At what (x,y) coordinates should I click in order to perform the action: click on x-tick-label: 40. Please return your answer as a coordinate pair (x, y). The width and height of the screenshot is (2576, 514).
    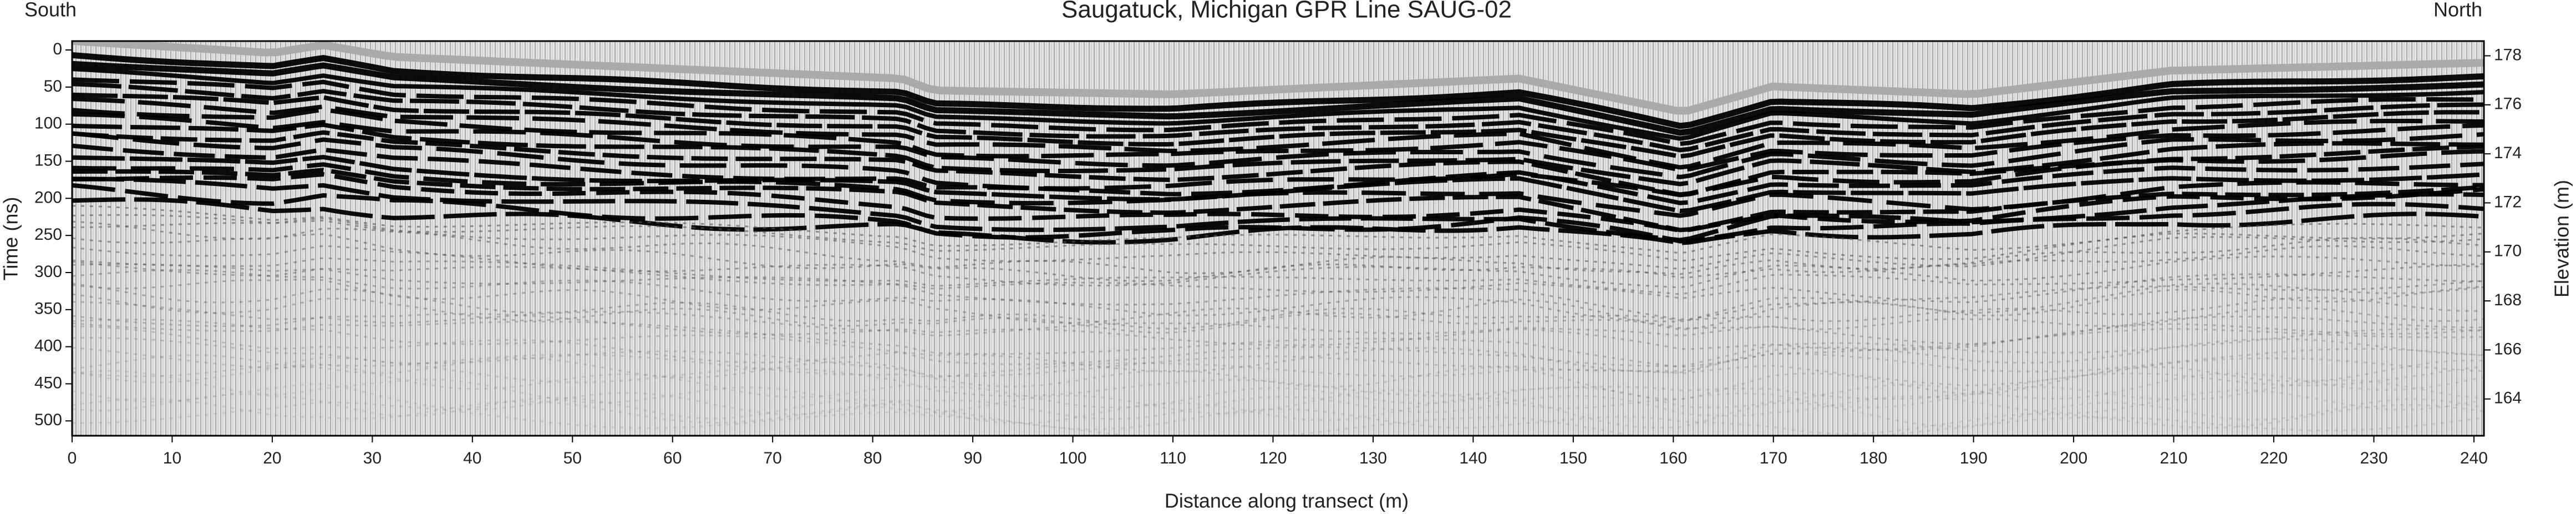
    Looking at the image, I should click on (472, 458).